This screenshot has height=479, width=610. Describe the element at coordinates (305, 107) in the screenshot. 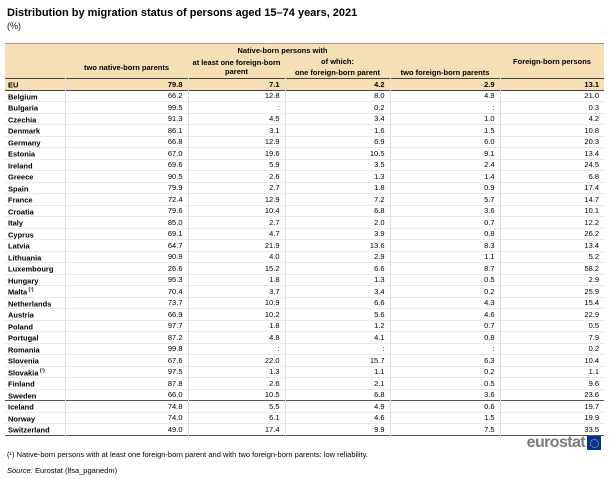

I see `table-row: Bulgaria 99.5 : 0.2 : 0.3` at that location.